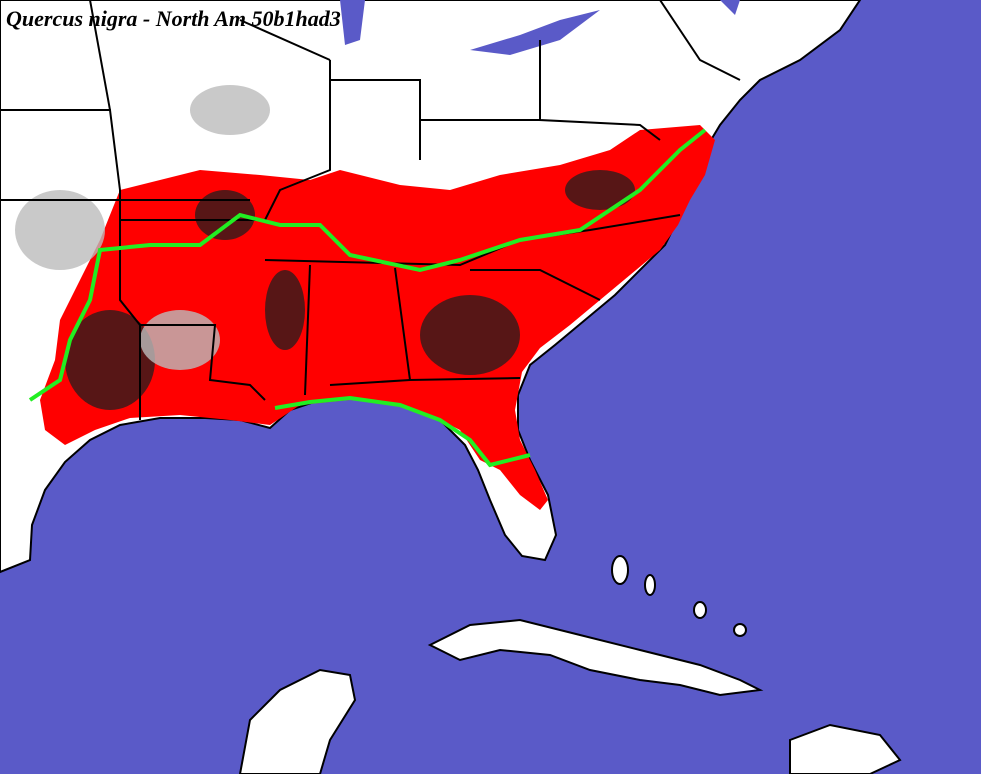 This screenshot has width=981, height=774. I want to click on cuba, so click(595, 657).